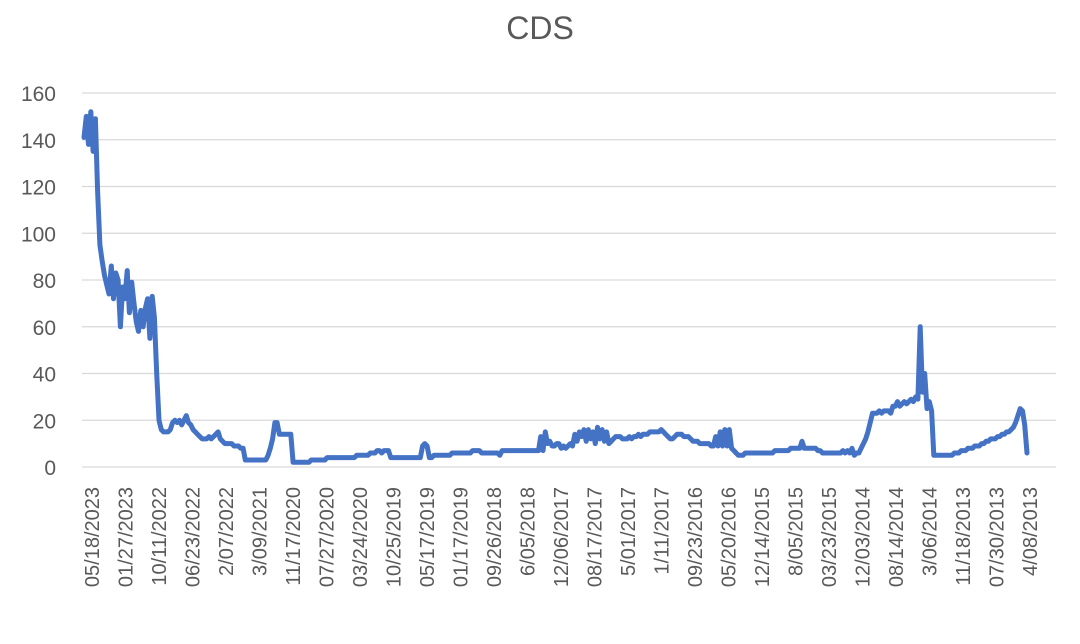 The height and width of the screenshot is (644, 1080). What do you see at coordinates (38, 141) in the screenshot?
I see `y-tick-label: 140` at bounding box center [38, 141].